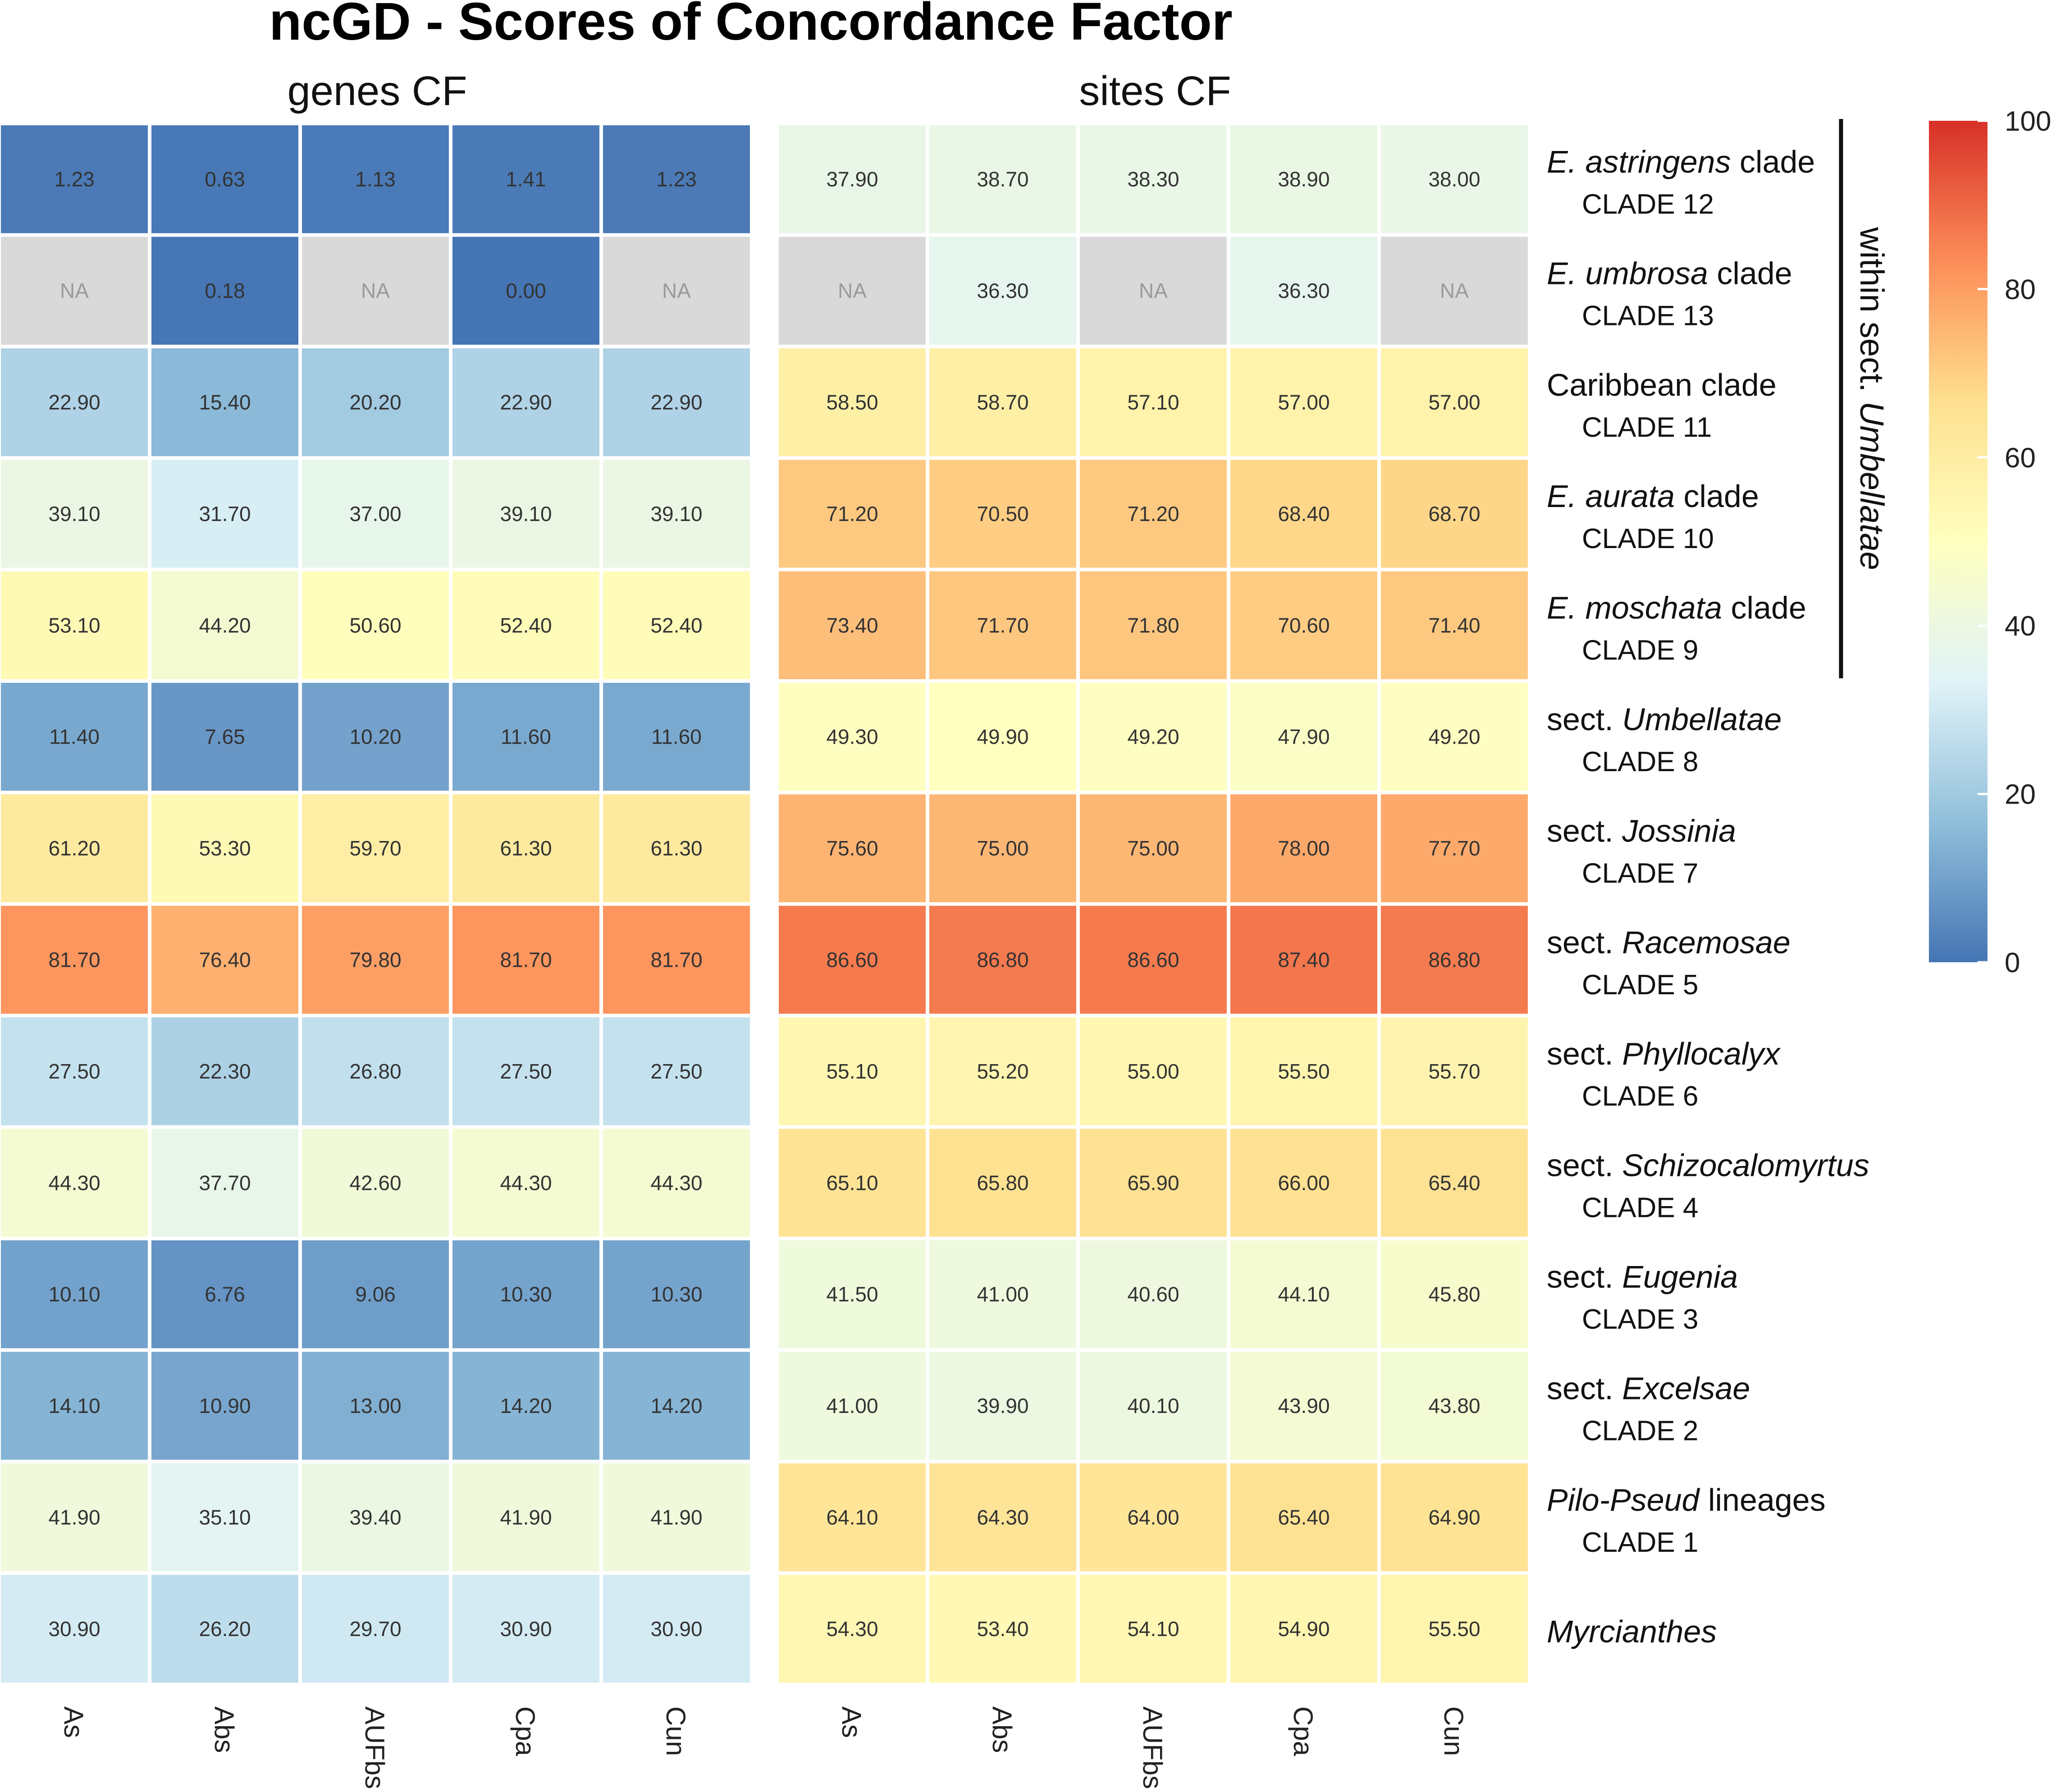 Image resolution: width=2056 pixels, height=1792 pixels. What do you see at coordinates (1664, 719) in the screenshot?
I see `row-label: sect. Umbellatae` at bounding box center [1664, 719].